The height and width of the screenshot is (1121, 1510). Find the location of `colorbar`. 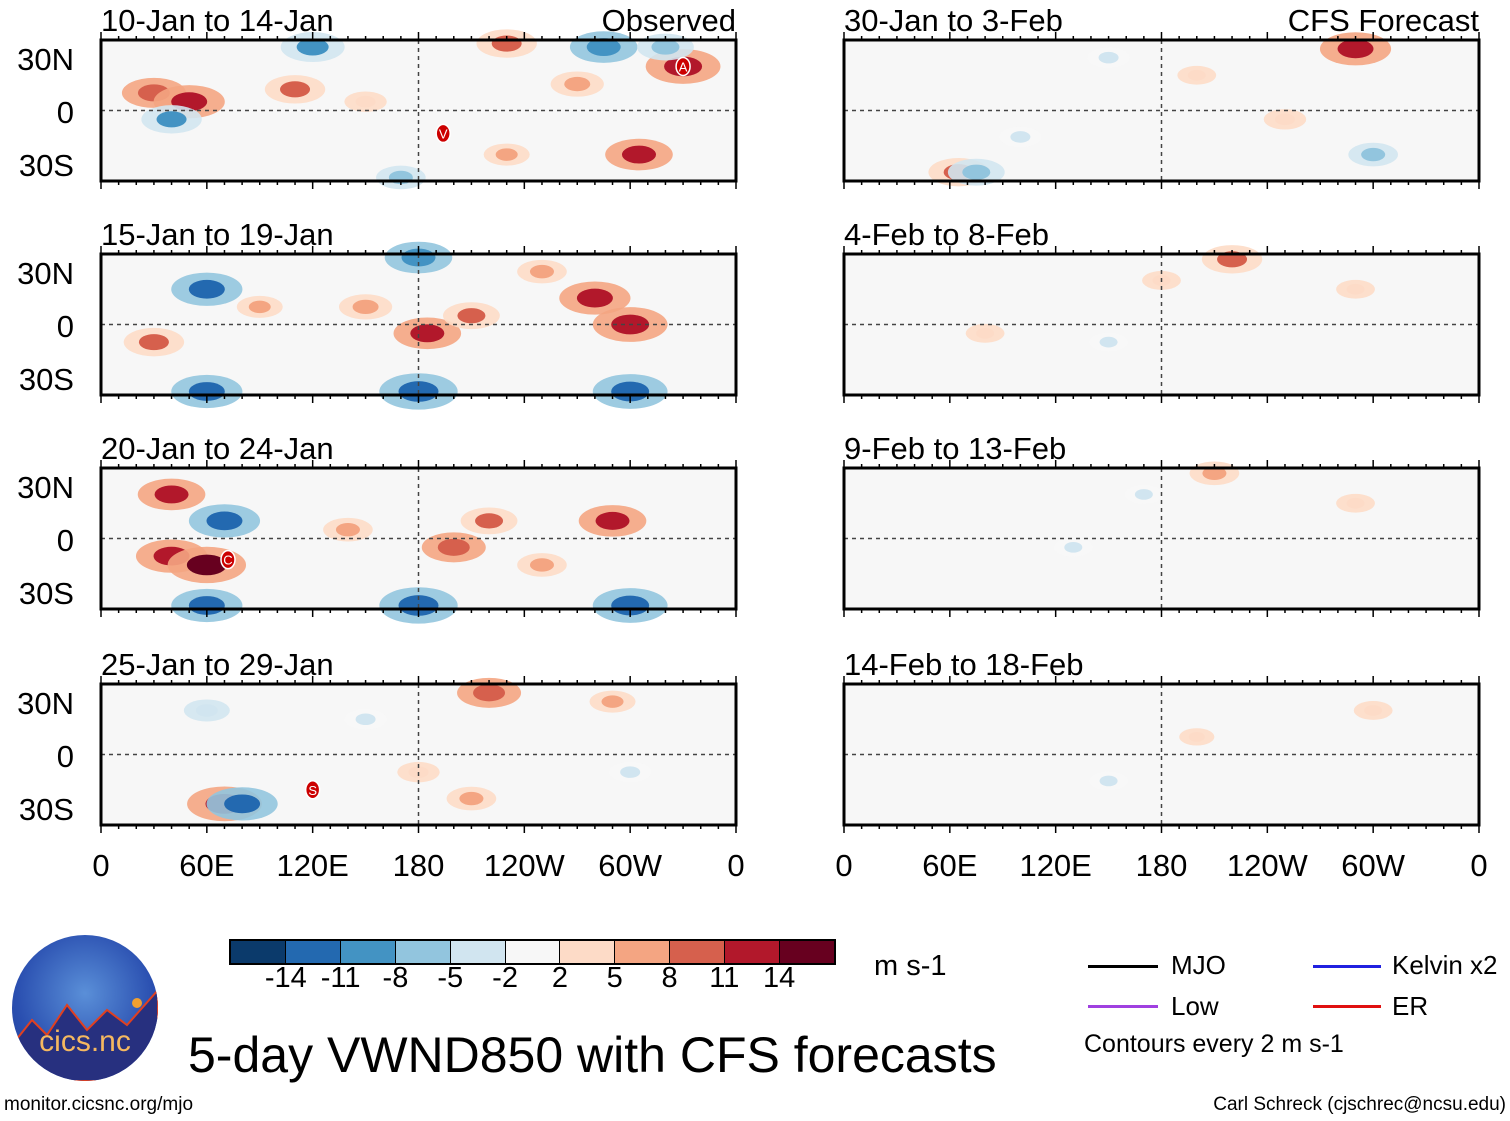

colorbar is located at coordinates (532, 952).